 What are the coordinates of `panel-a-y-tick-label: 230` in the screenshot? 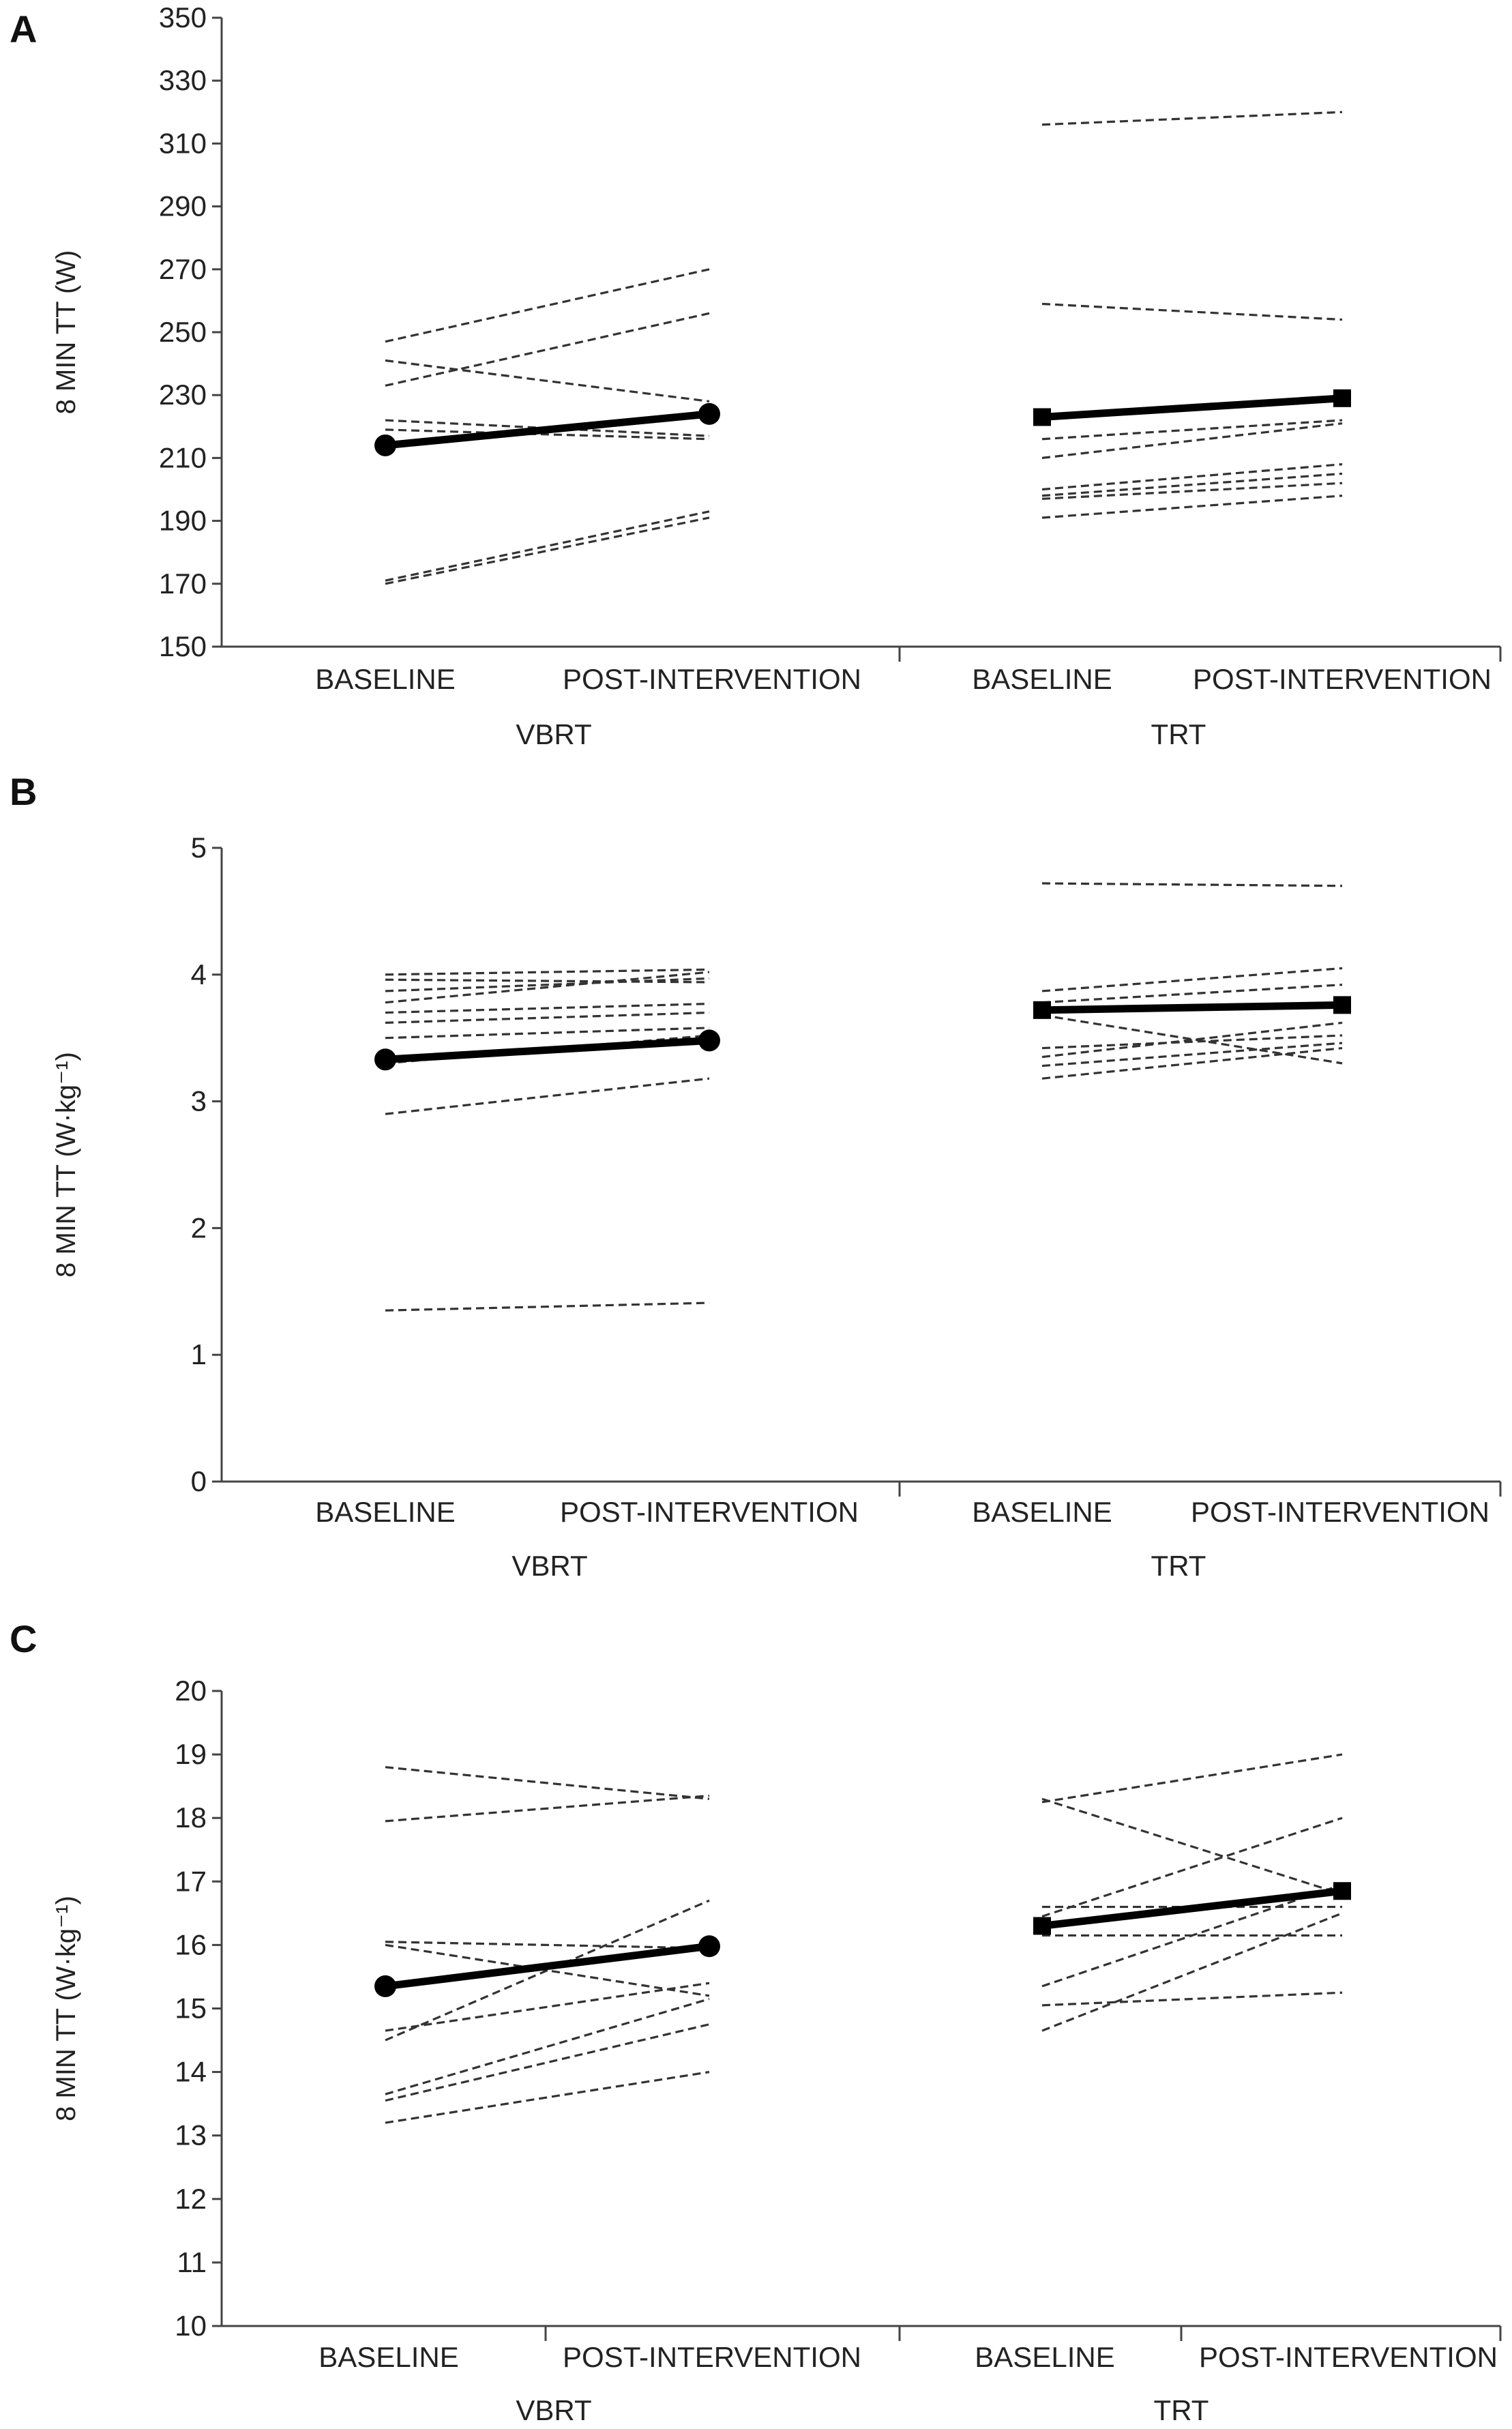 It's located at (183, 395).